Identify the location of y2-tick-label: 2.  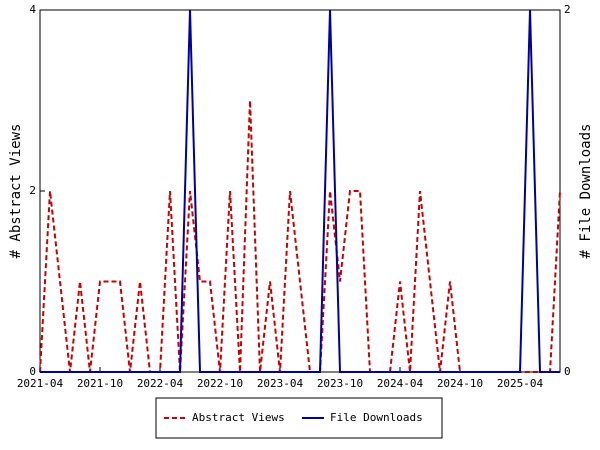
(567, 9).